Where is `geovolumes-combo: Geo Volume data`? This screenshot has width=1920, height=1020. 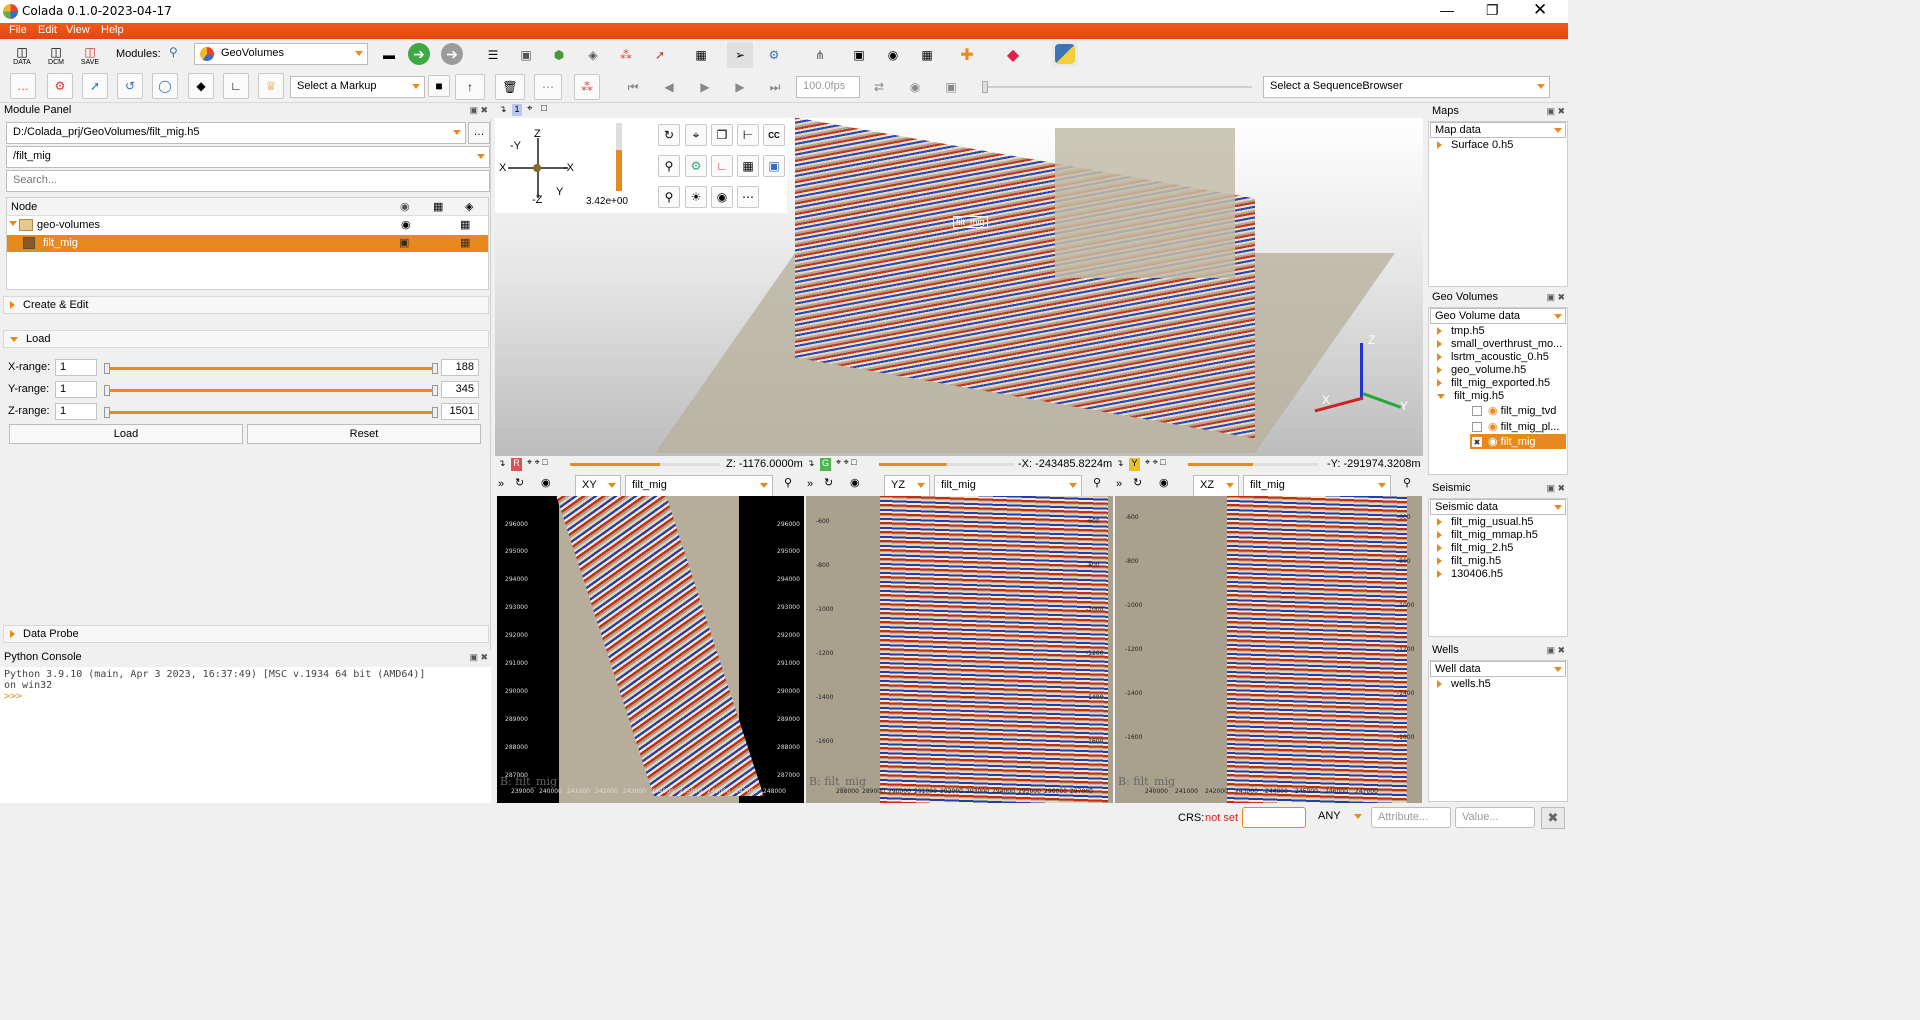
geovolumes-combo: Geo Volume data is located at coordinates (1498, 316).